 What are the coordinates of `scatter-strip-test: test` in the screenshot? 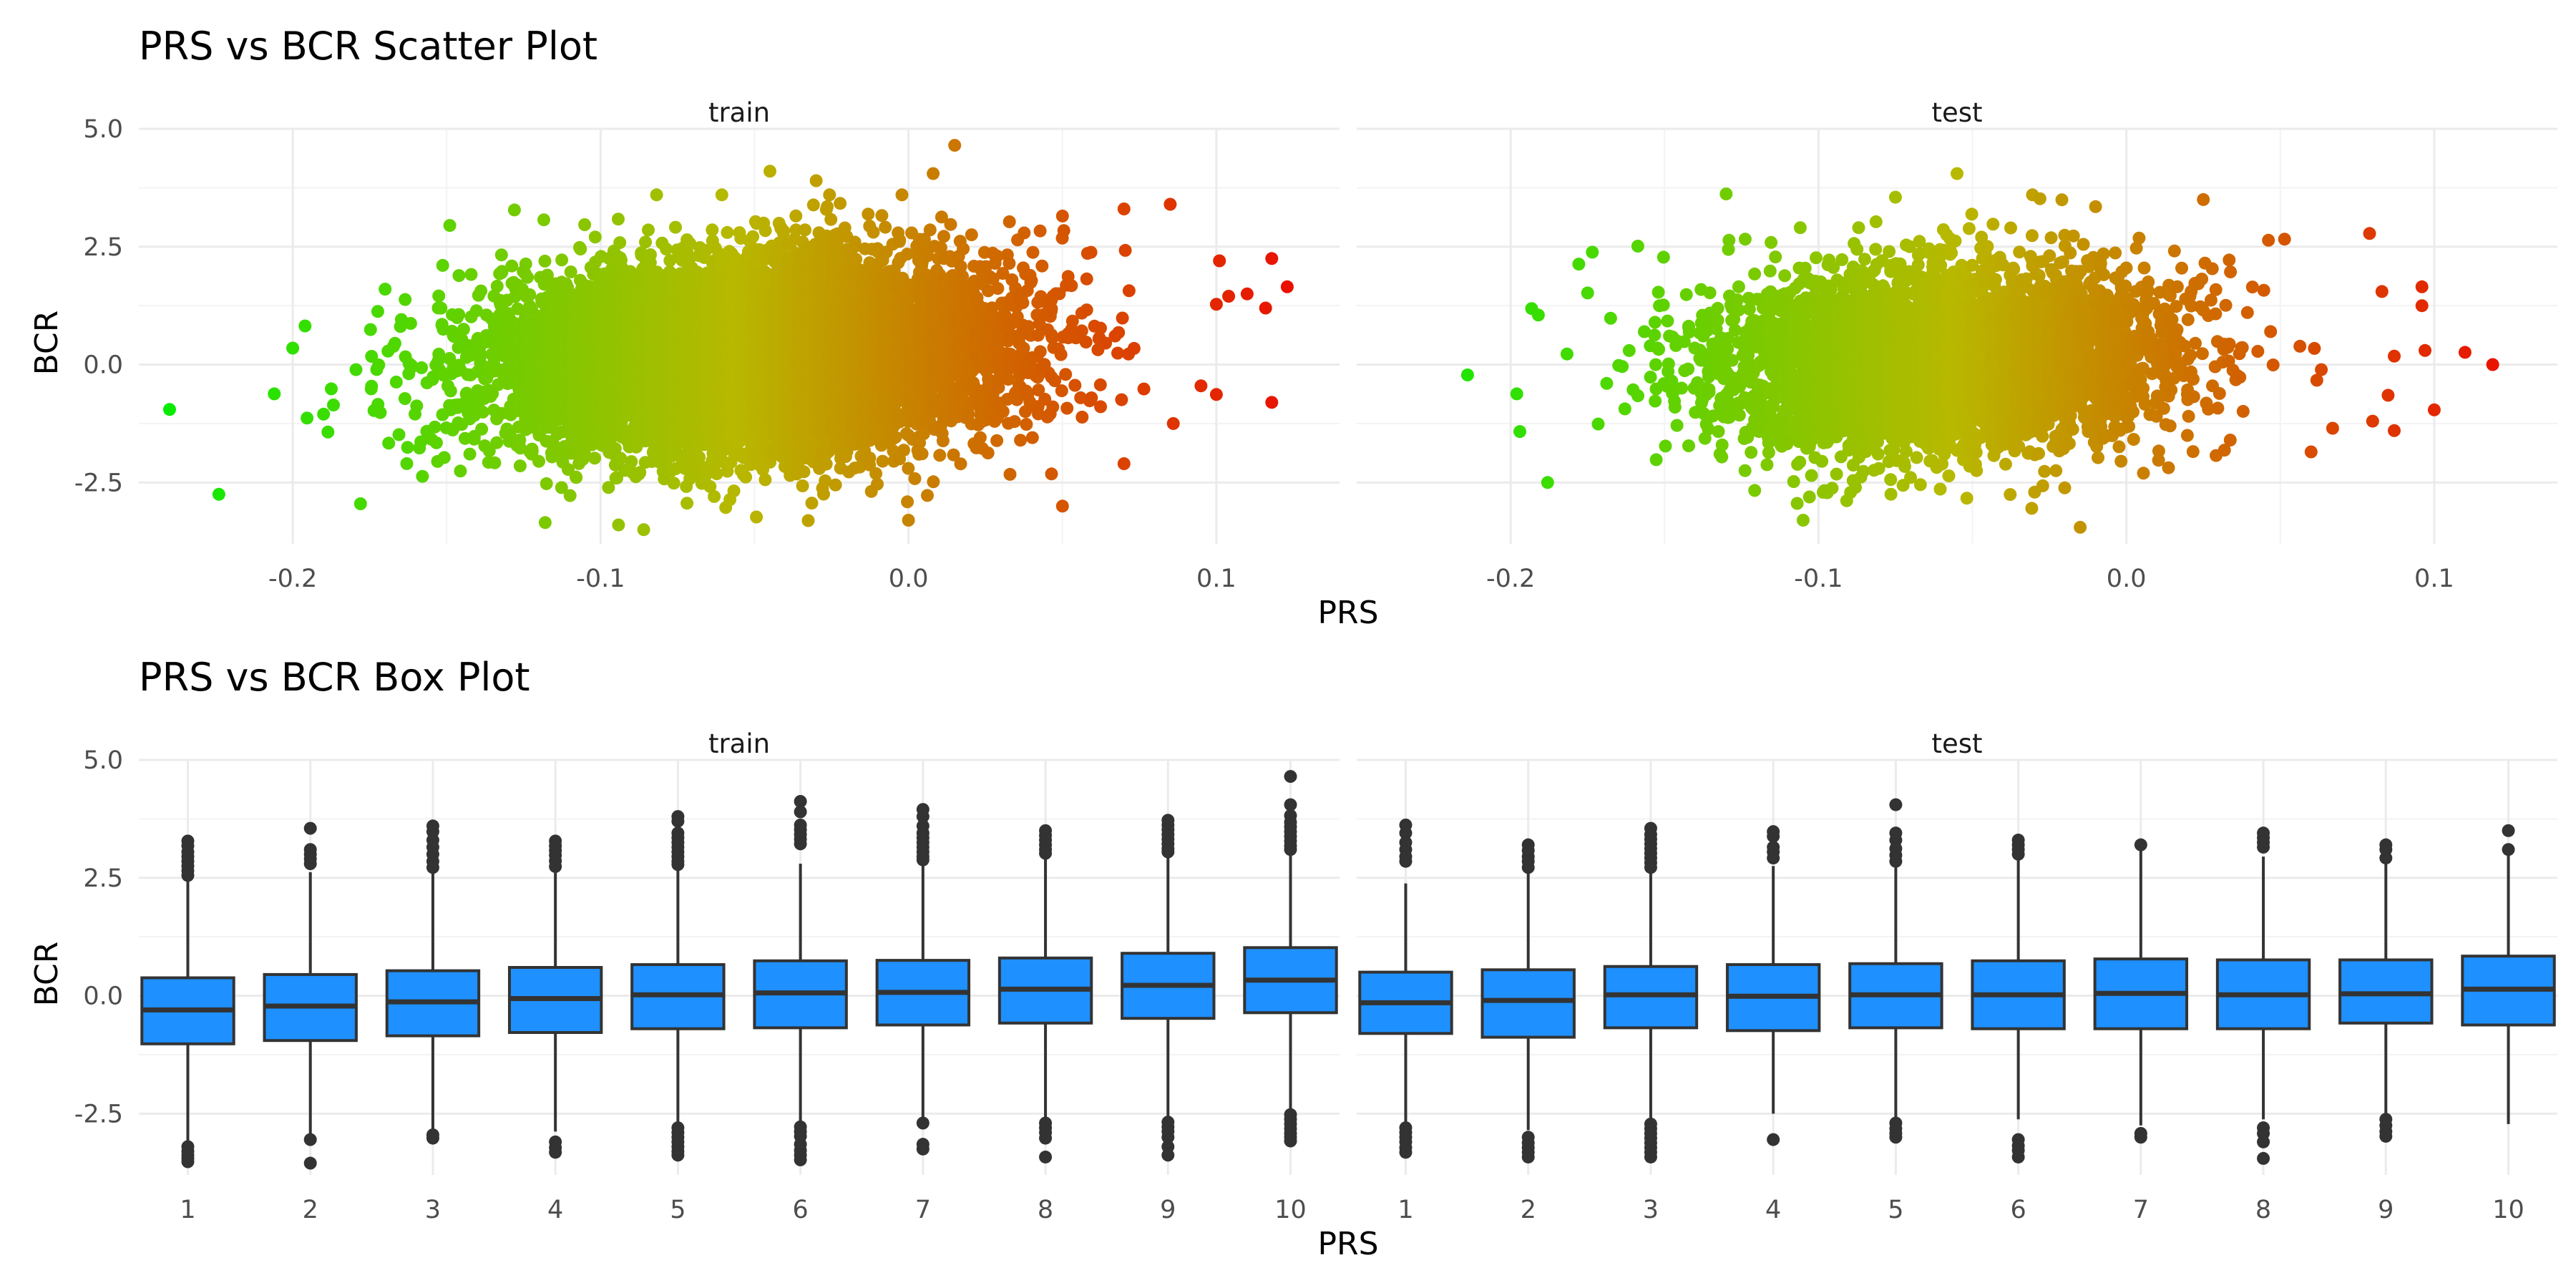 It's located at (1956, 112).